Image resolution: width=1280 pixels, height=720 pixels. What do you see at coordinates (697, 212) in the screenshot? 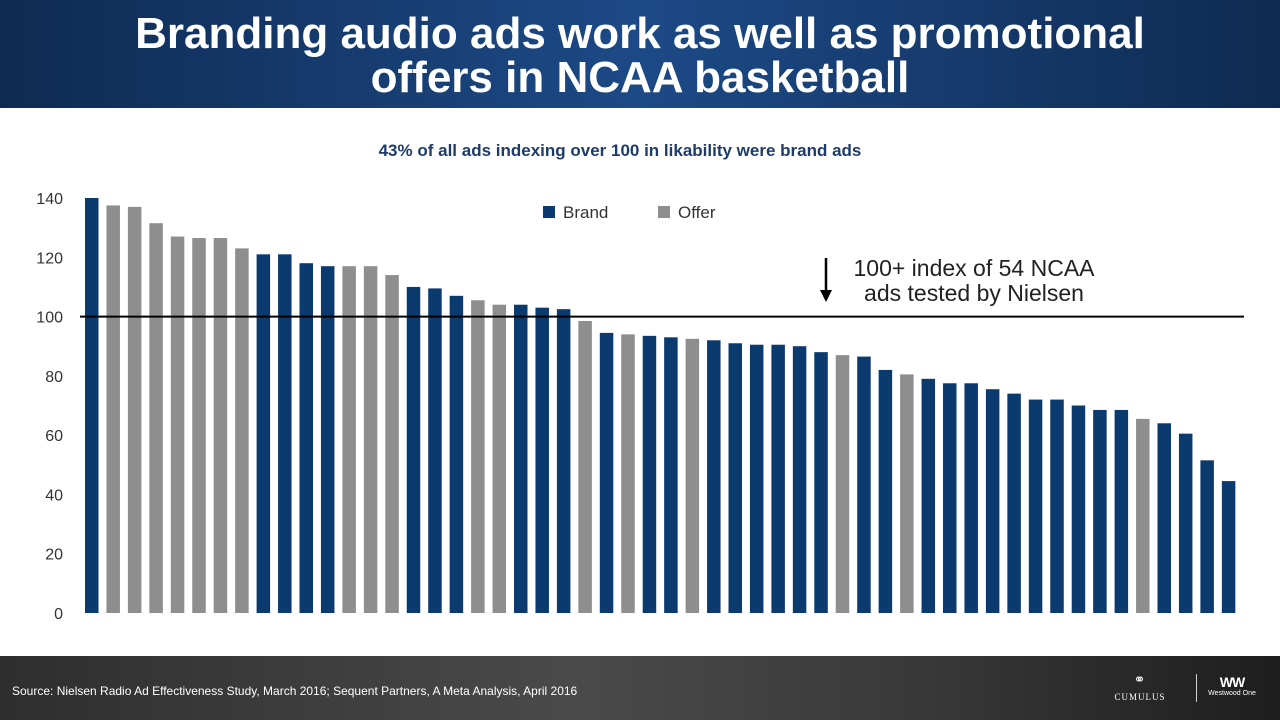
I see `legend-label-offer: Offer` at bounding box center [697, 212].